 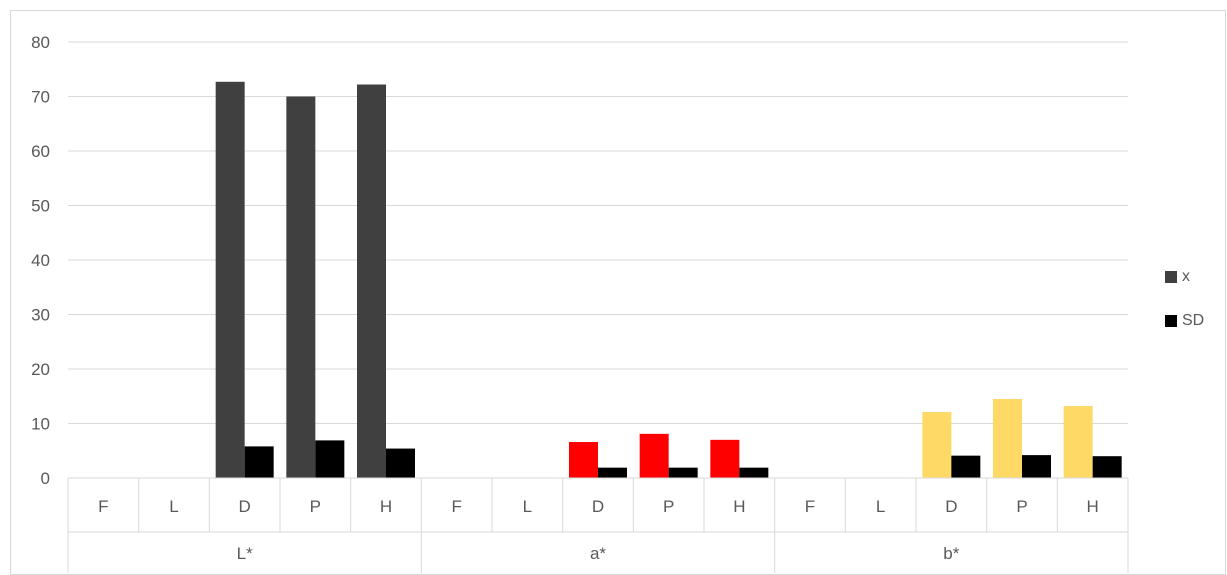 What do you see at coordinates (40, 315) in the screenshot?
I see `y-tick-label: 30` at bounding box center [40, 315].